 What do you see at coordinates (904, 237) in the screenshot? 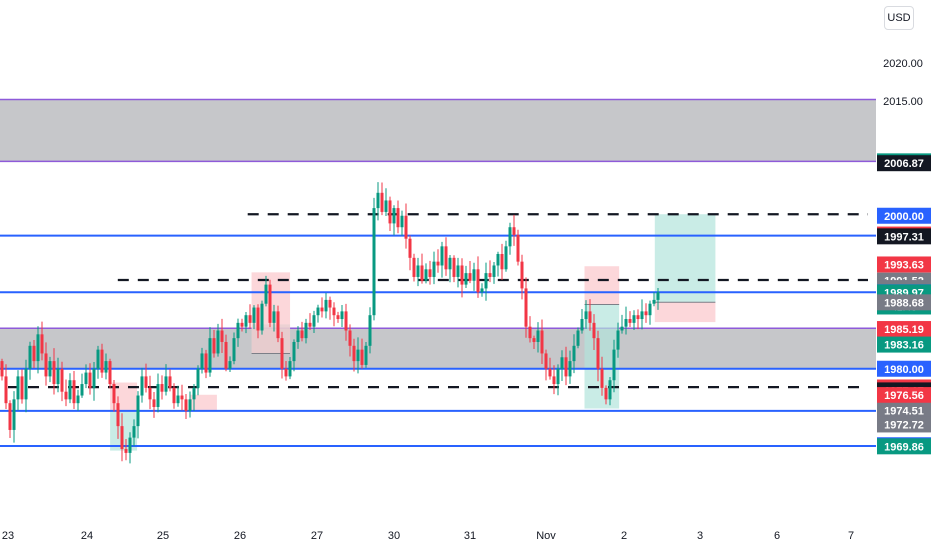
I see `price-label-text: 1997.31` at bounding box center [904, 237].